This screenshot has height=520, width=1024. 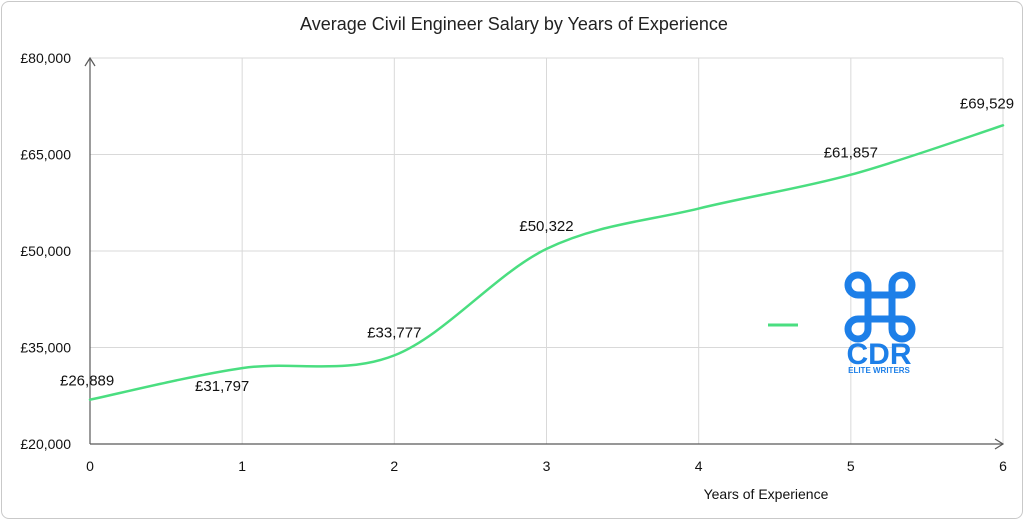 I want to click on x-tick-label: 1, so click(x=242, y=466).